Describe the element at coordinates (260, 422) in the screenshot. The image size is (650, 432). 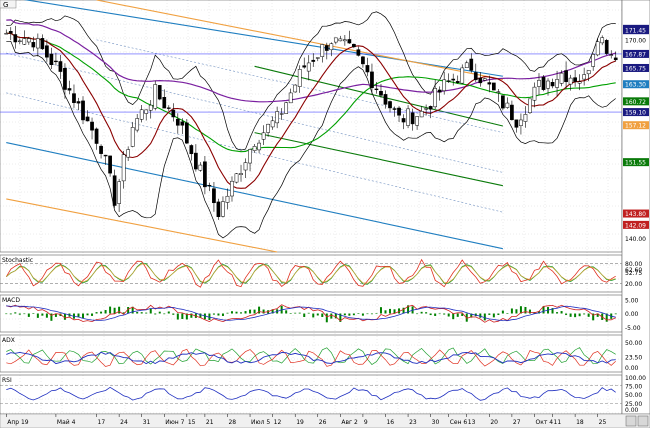
I see `time-label-9: Июл 5` at that location.